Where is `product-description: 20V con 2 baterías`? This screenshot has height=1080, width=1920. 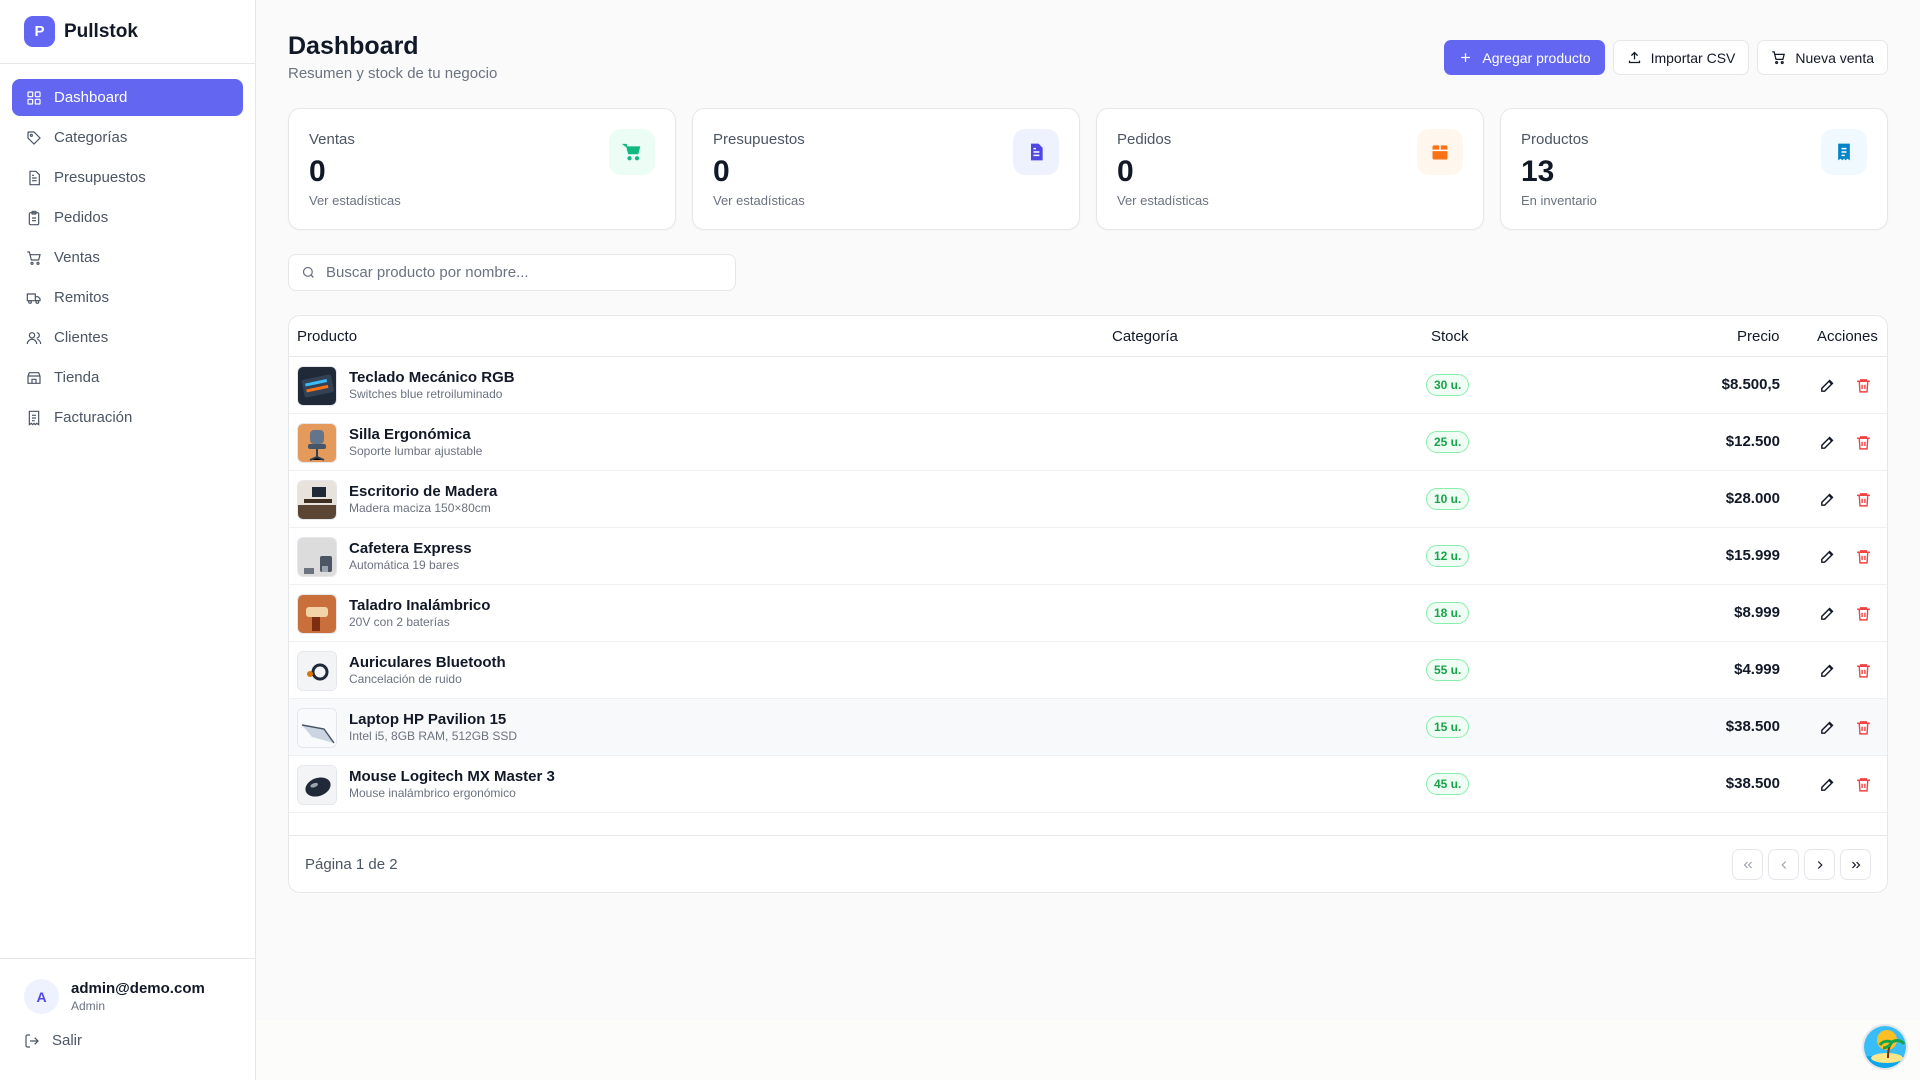
product-description: 20V con 2 baterías is located at coordinates (399, 622).